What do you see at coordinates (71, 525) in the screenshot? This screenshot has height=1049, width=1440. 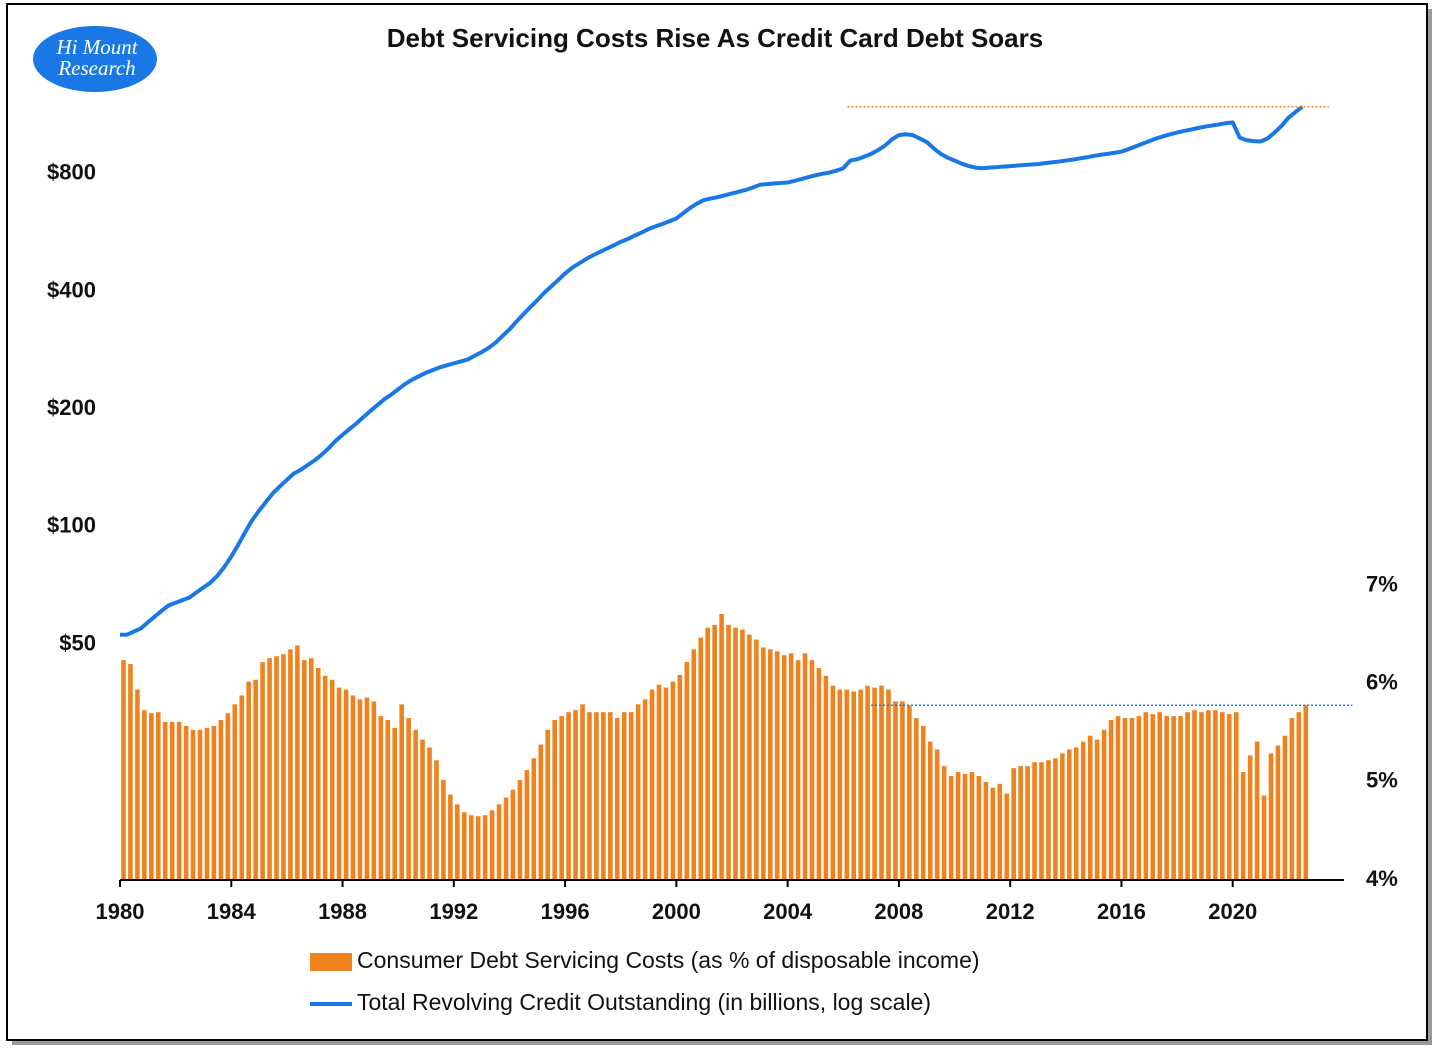 I see `y-tick-label: $100` at bounding box center [71, 525].